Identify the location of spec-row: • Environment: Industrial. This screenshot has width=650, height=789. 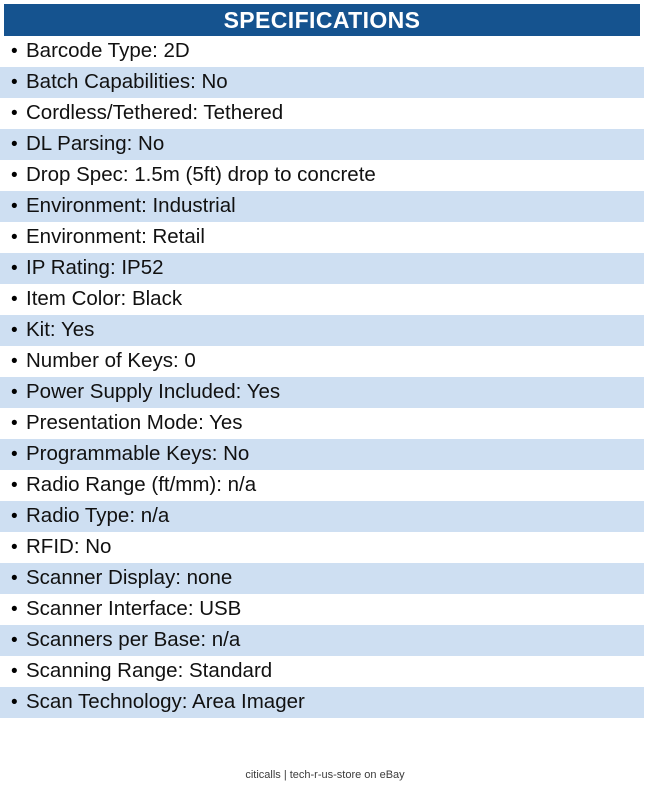
(322, 206).